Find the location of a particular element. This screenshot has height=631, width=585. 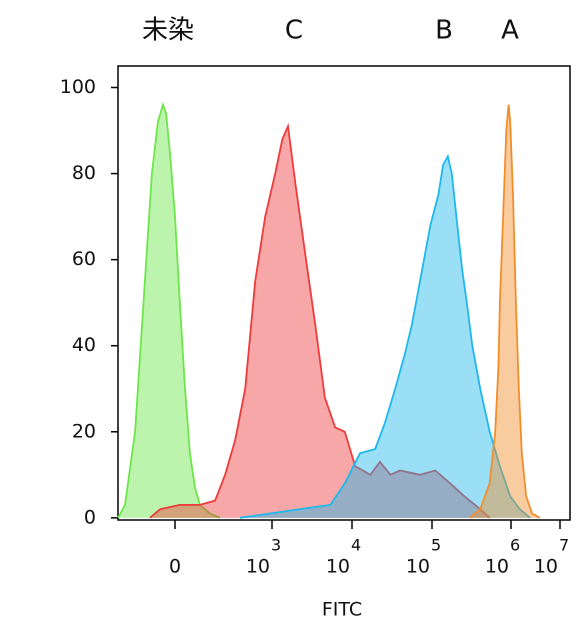

y-tick-label: 80 is located at coordinates (84, 173).